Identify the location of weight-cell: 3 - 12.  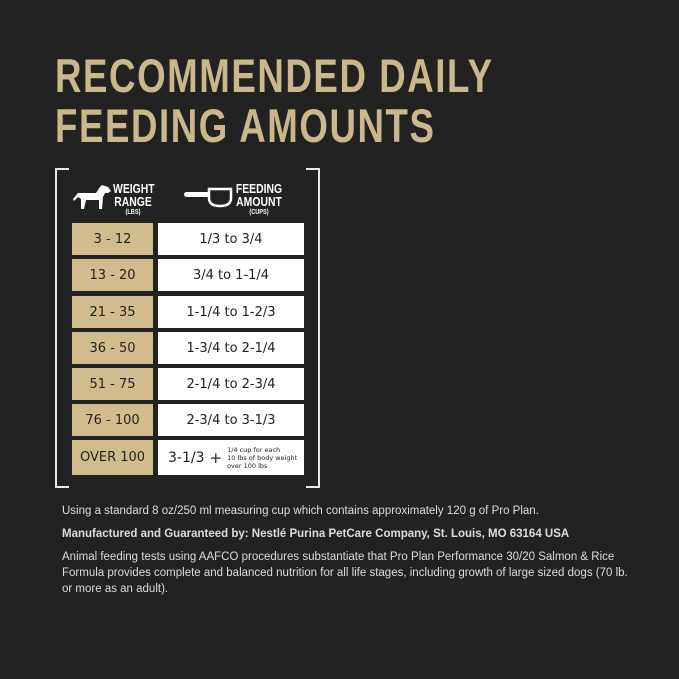
(112, 239).